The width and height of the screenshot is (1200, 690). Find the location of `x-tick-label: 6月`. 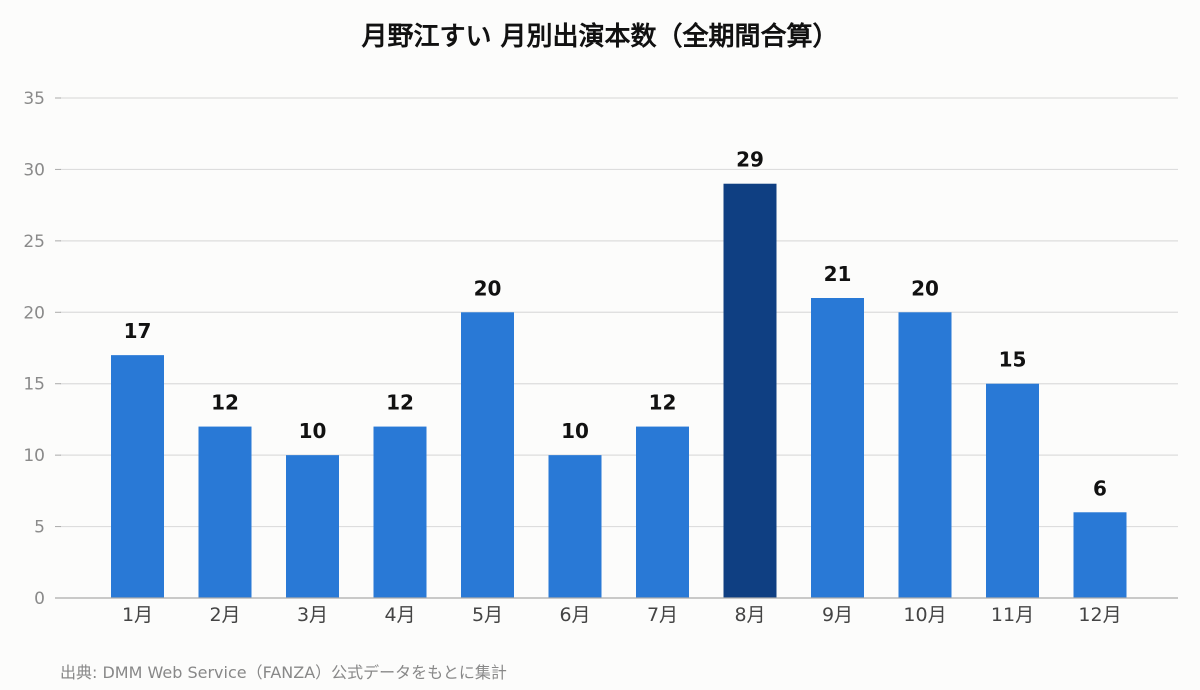

x-tick-label: 6月 is located at coordinates (574, 615).